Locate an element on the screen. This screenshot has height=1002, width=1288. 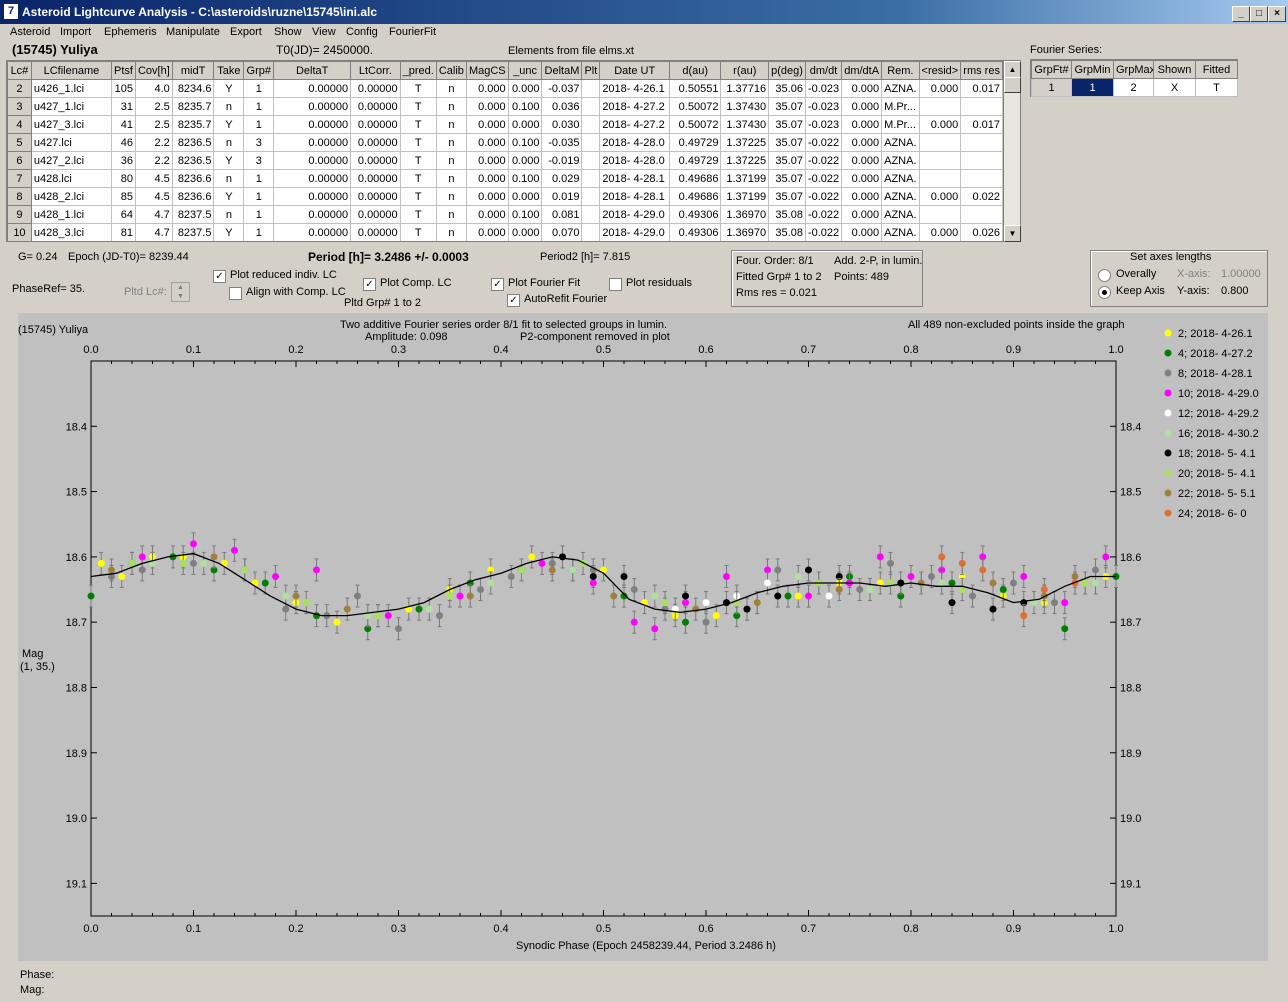
table-cell: 1 is located at coordinates (259, 214).